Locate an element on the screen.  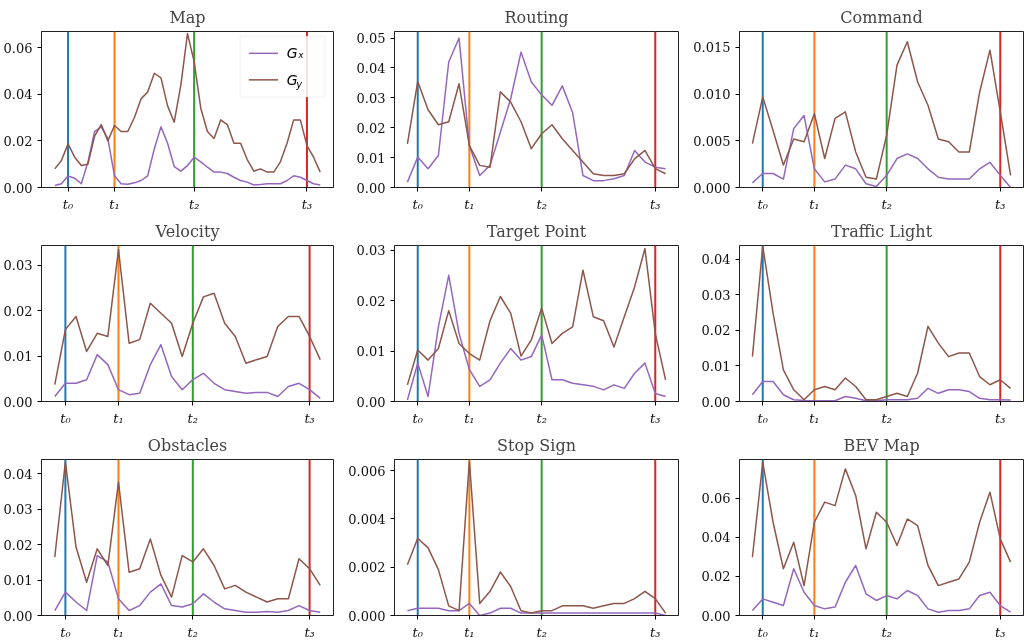
chart-title: Command is located at coordinates (881, 17).